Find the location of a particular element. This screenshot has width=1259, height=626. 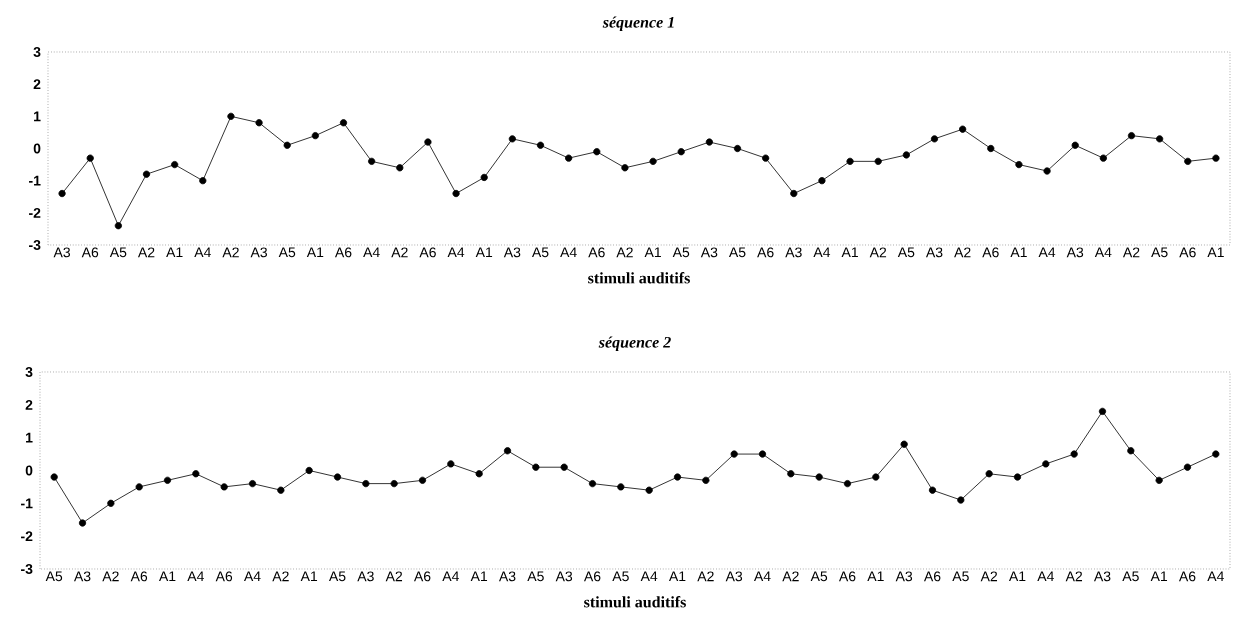

y-tick-label: -2 is located at coordinates (27, 536).